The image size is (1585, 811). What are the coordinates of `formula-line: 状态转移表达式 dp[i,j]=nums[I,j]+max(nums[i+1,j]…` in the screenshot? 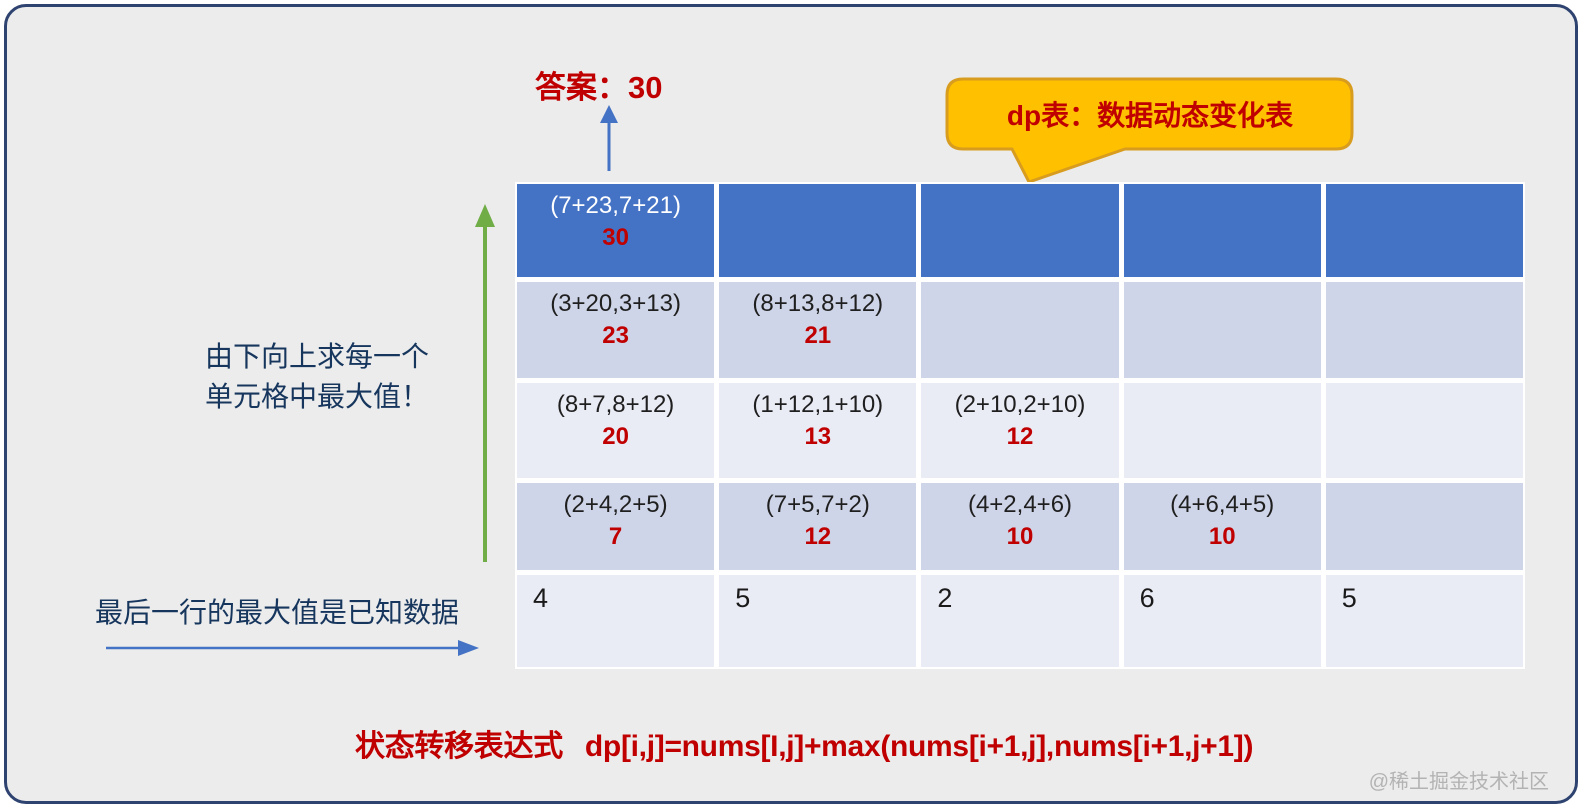 It's located at (804, 743).